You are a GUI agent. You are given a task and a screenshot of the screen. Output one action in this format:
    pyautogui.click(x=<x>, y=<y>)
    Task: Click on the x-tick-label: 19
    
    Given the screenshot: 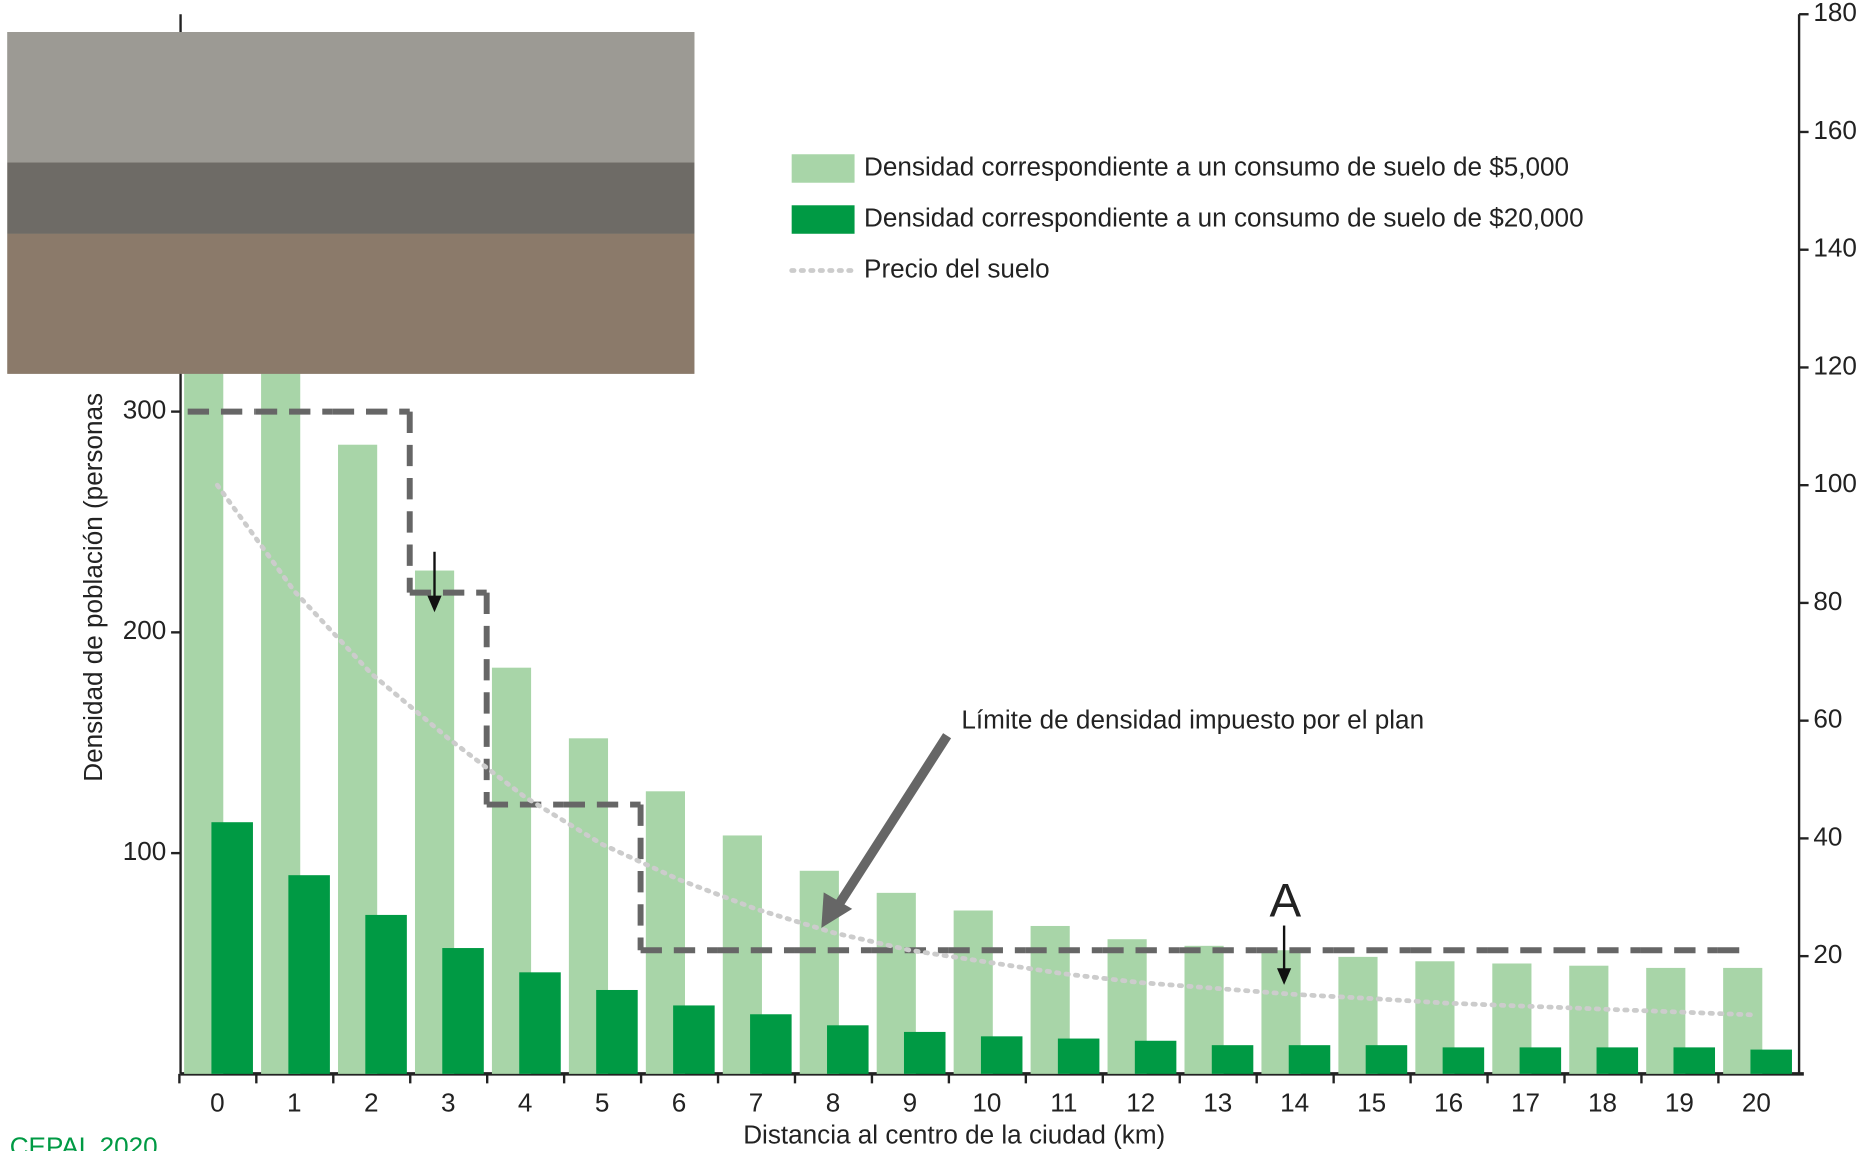 What is the action you would take?
    pyautogui.click(x=1679, y=1103)
    